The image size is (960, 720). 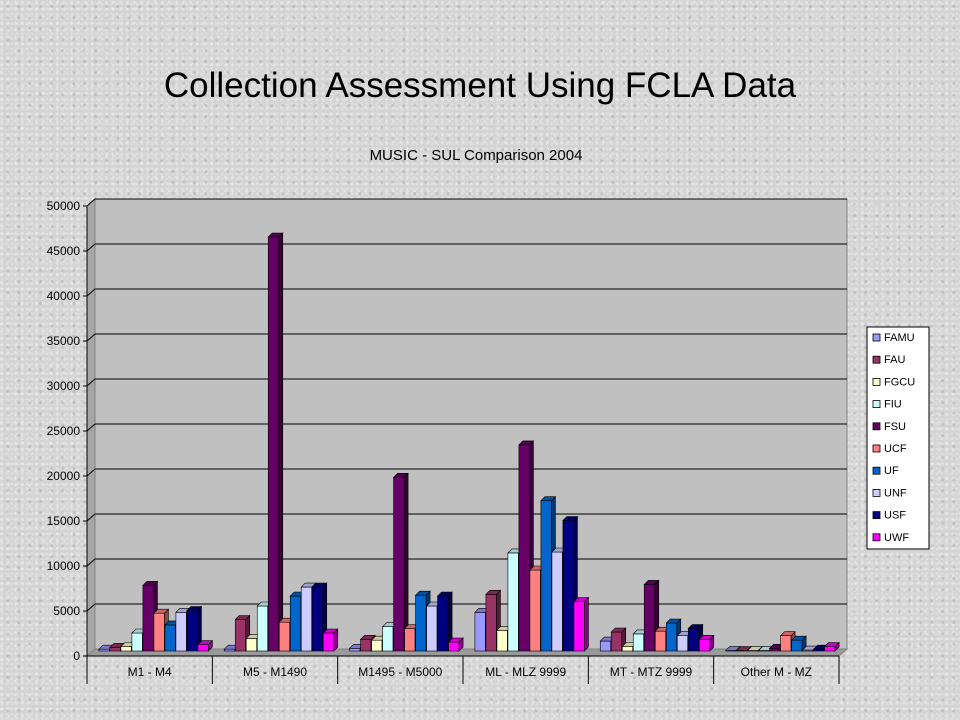 I want to click on x-category-label: M1495 - M5000, so click(x=400, y=672).